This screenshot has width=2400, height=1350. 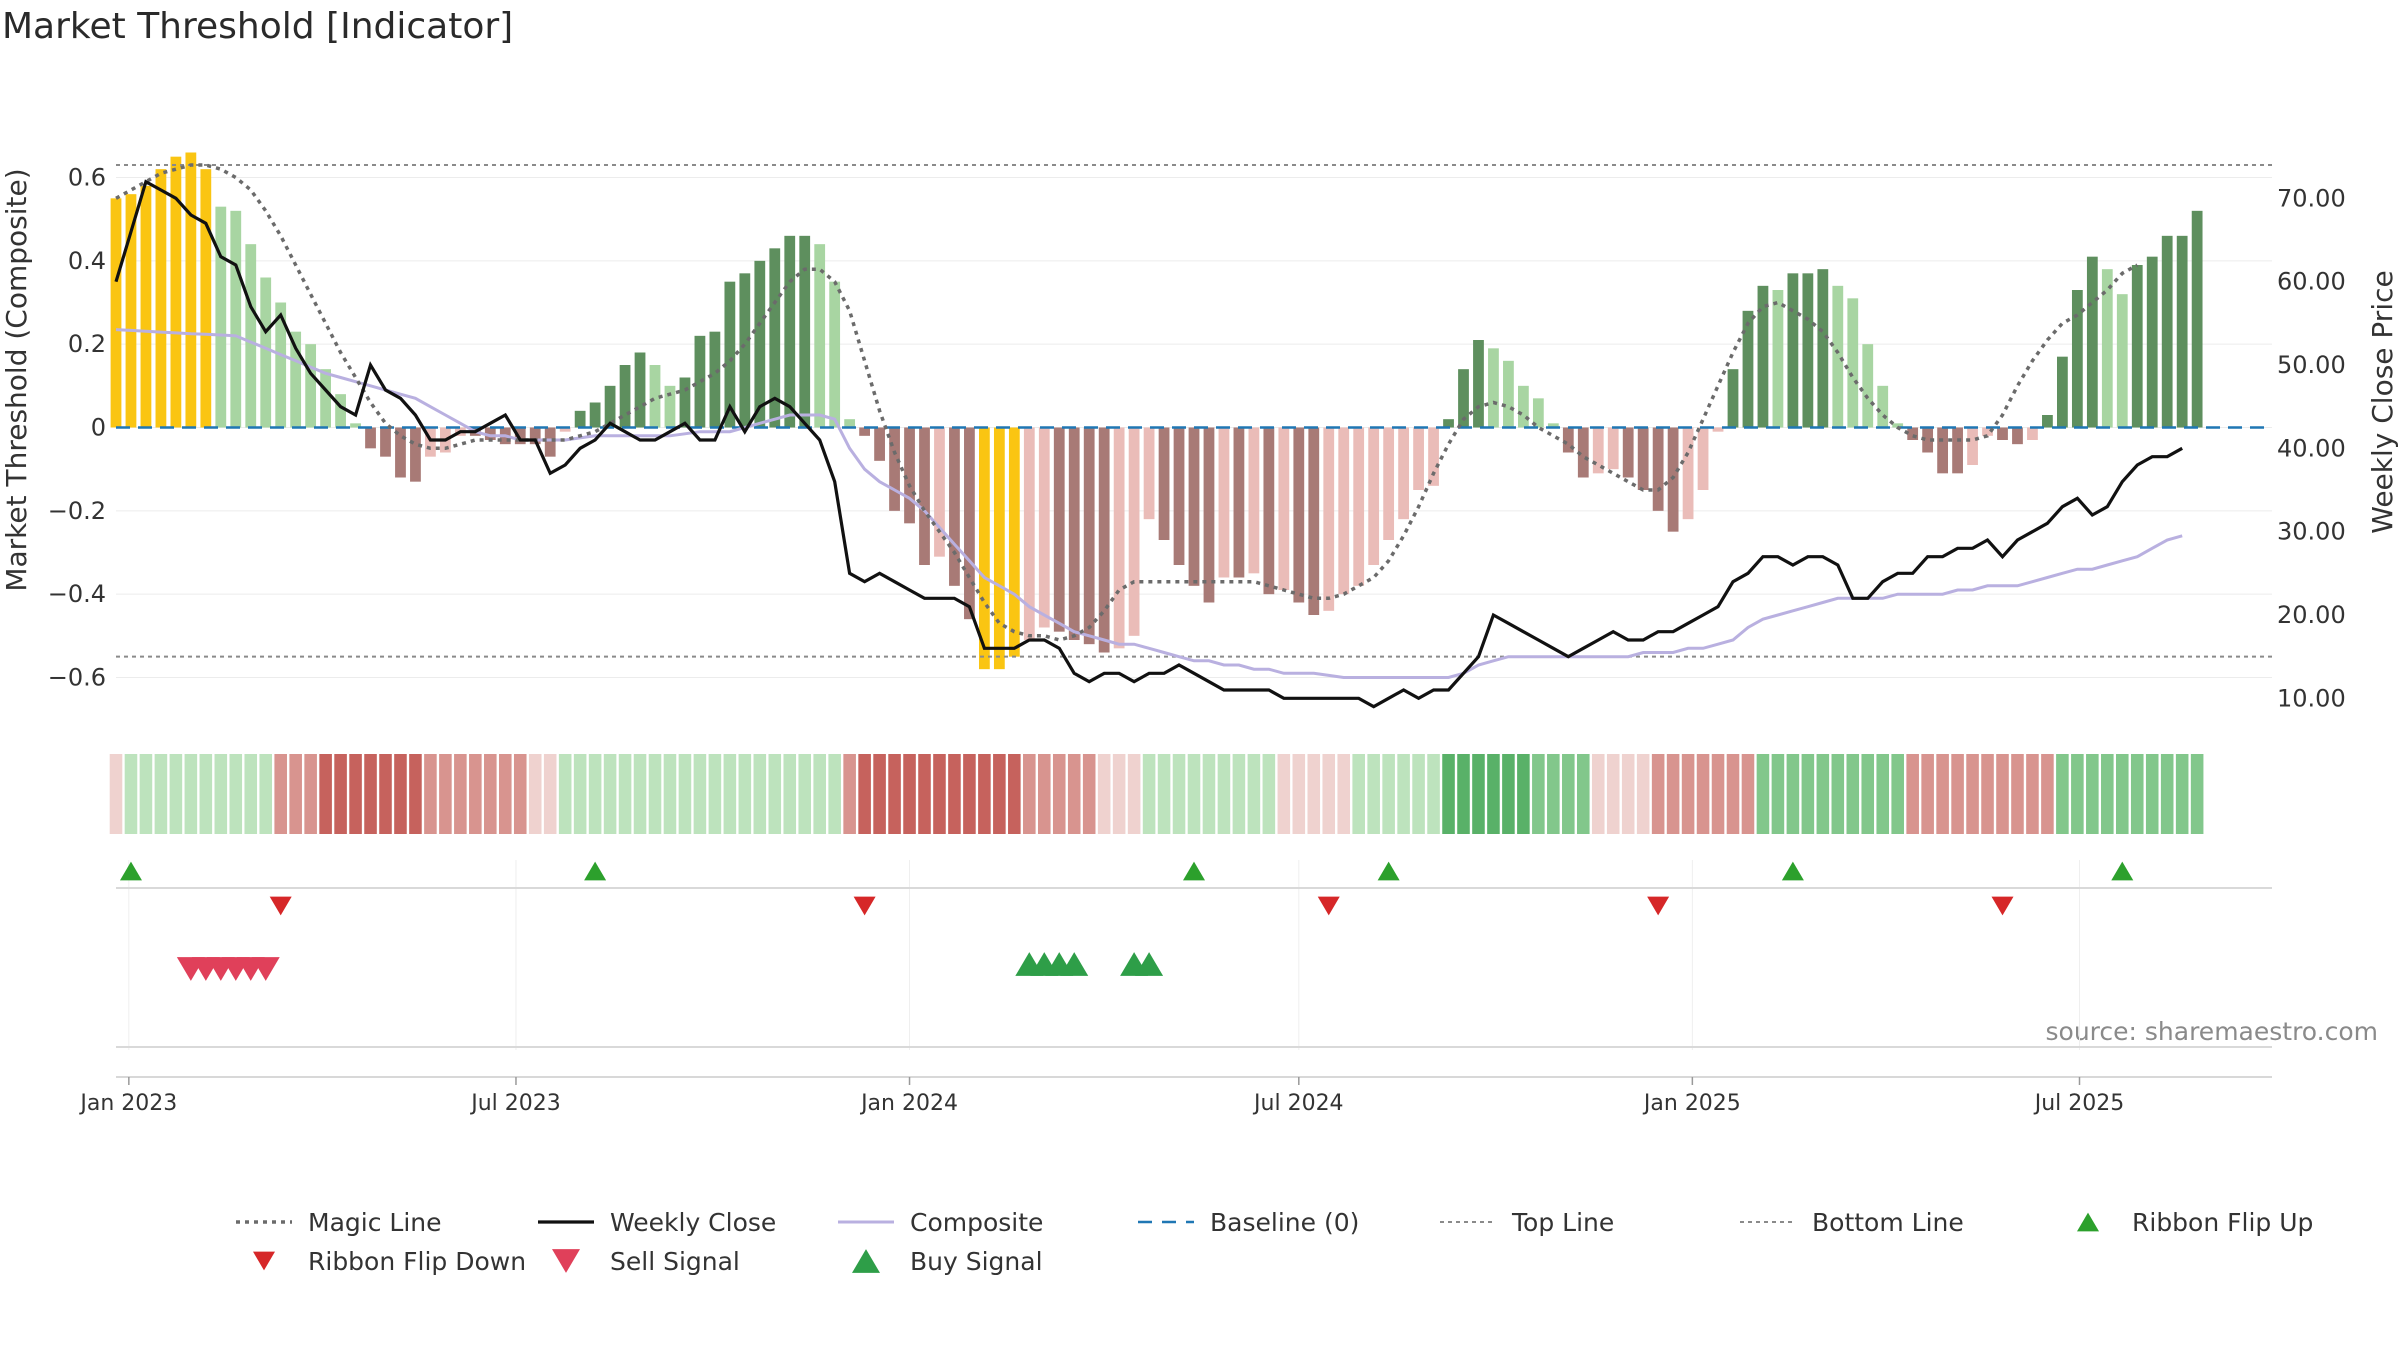 I want to click on x-tick-label: Jul 2023, so click(x=515, y=1103).